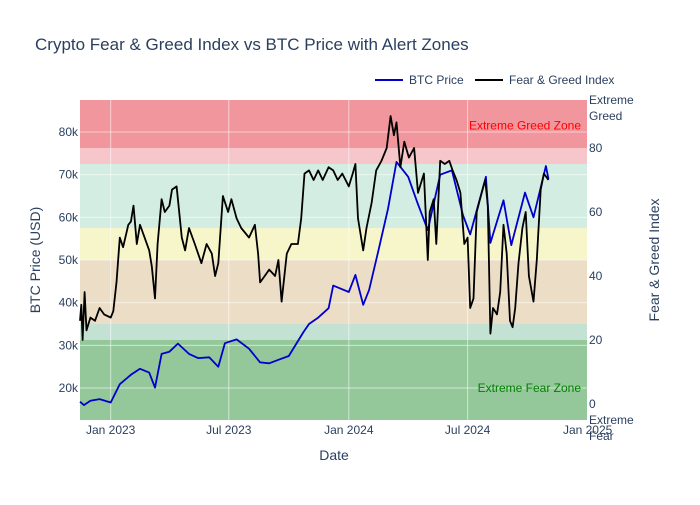  Describe the element at coordinates (69, 175) in the screenshot. I see `y-left-tick-label: 70k` at that location.